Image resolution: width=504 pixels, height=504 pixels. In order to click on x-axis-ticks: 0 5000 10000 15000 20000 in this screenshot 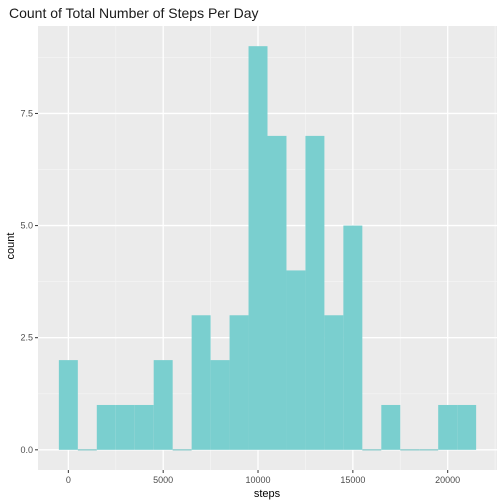, I will do `click(263, 477)`.